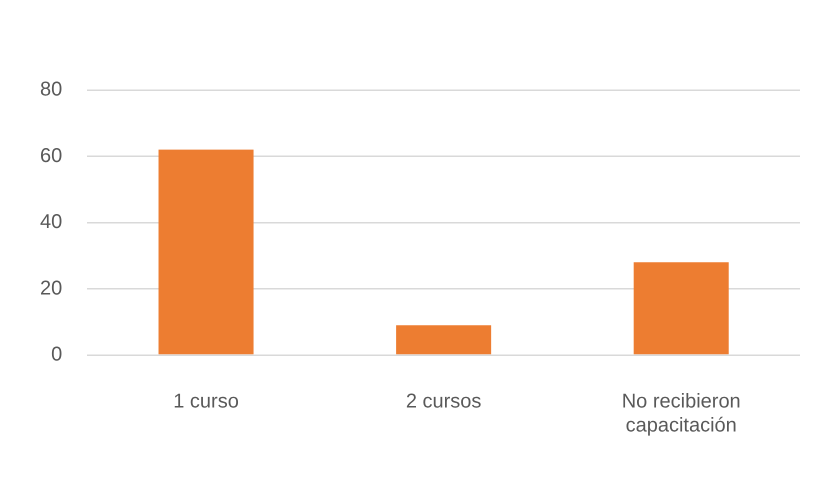 Image resolution: width=830 pixels, height=492 pixels. Describe the element at coordinates (51, 288) in the screenshot. I see `y-tick-label: 20` at that location.